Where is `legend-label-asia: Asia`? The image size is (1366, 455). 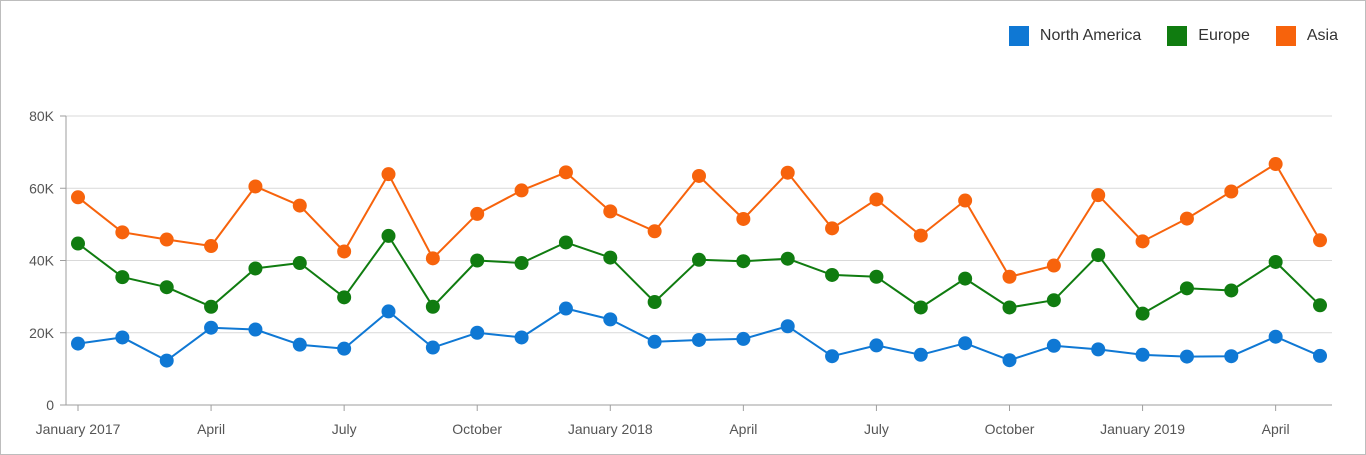
legend-label-asia: Asia is located at coordinates (1322, 35).